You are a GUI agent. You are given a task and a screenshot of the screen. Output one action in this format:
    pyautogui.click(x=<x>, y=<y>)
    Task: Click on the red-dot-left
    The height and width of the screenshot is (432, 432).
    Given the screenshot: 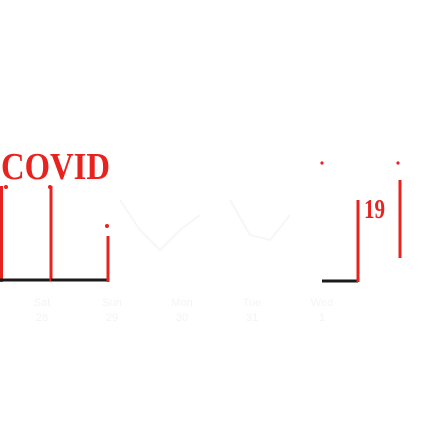 What is the action you would take?
    pyautogui.click(x=6, y=187)
    